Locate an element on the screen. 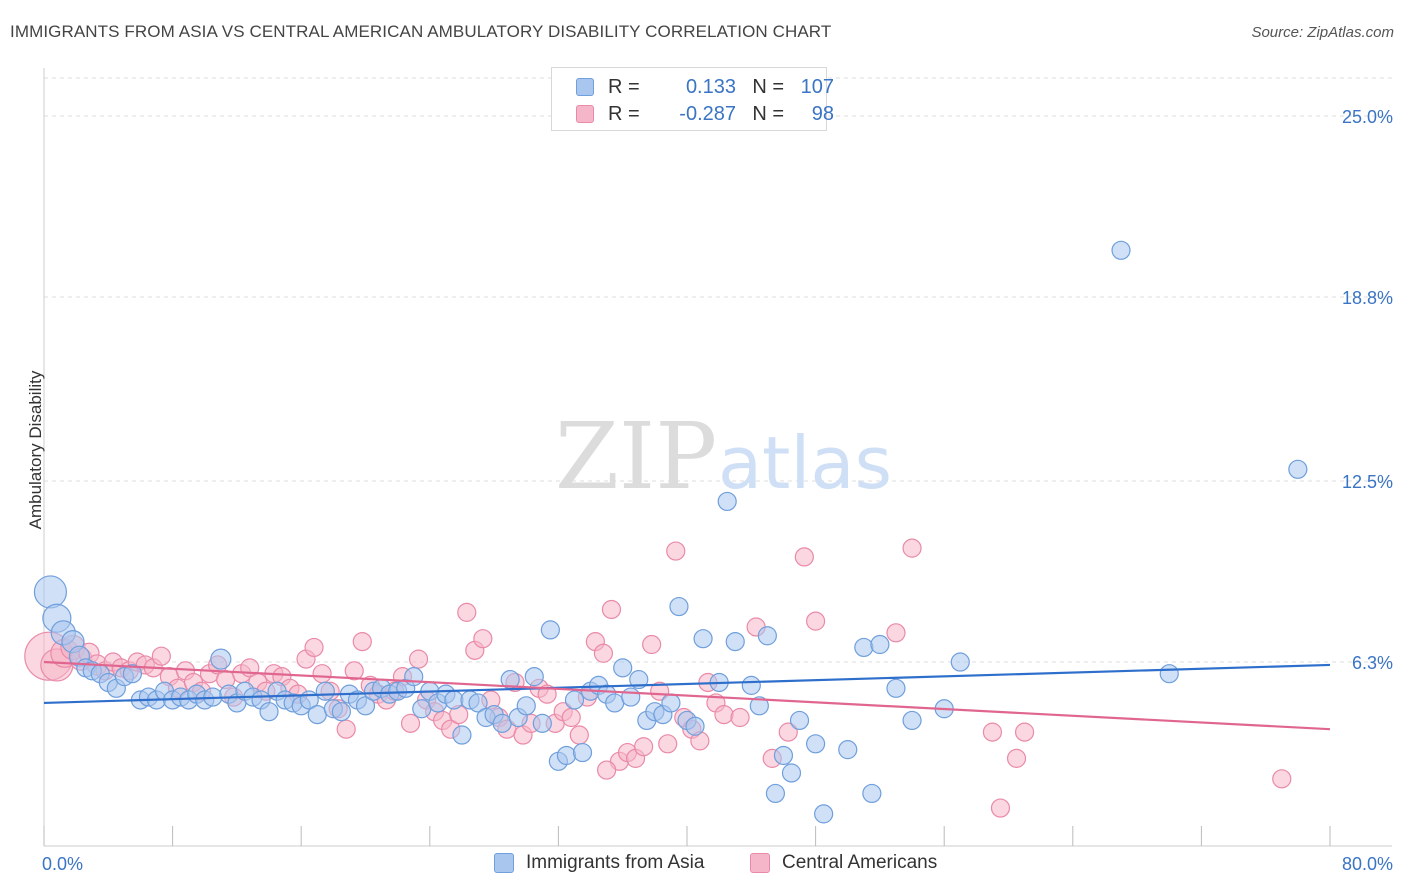 This screenshot has width=1406, height=892. trend-line-central-americans is located at coordinates (687, 695).